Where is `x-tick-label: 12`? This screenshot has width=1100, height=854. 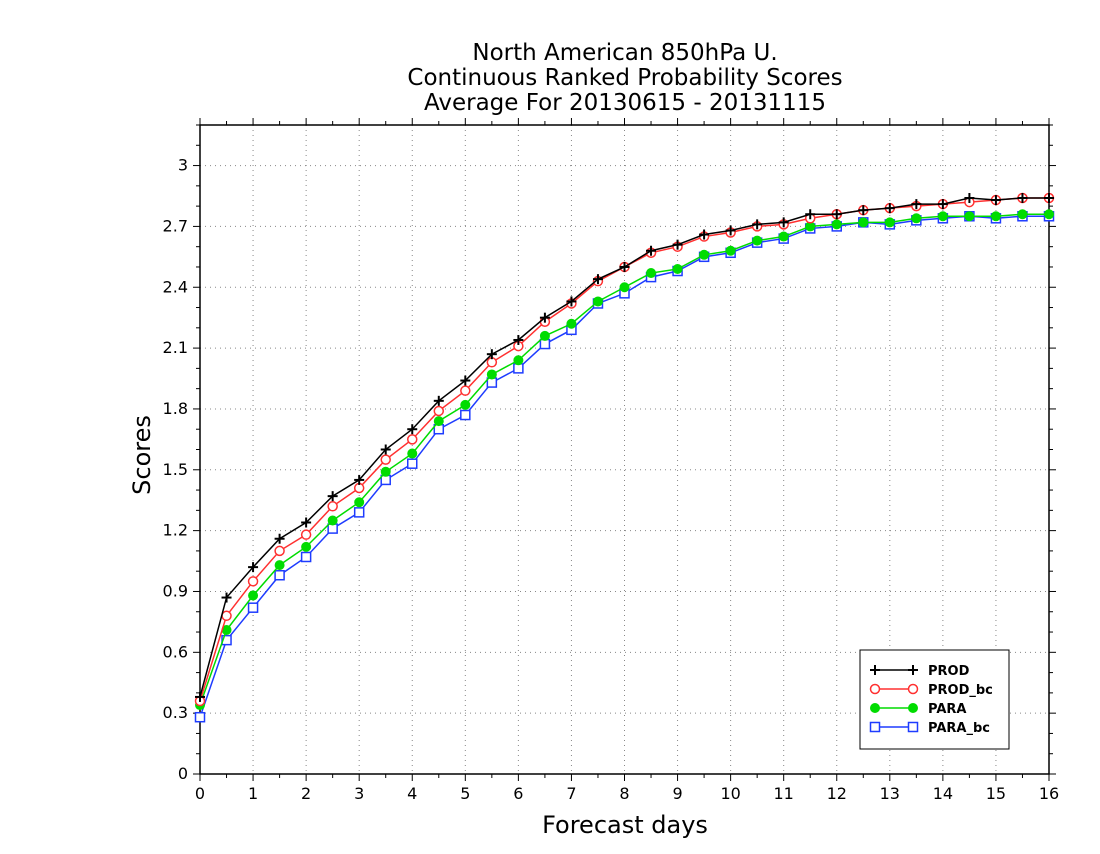
x-tick-label: 12 is located at coordinates (837, 793).